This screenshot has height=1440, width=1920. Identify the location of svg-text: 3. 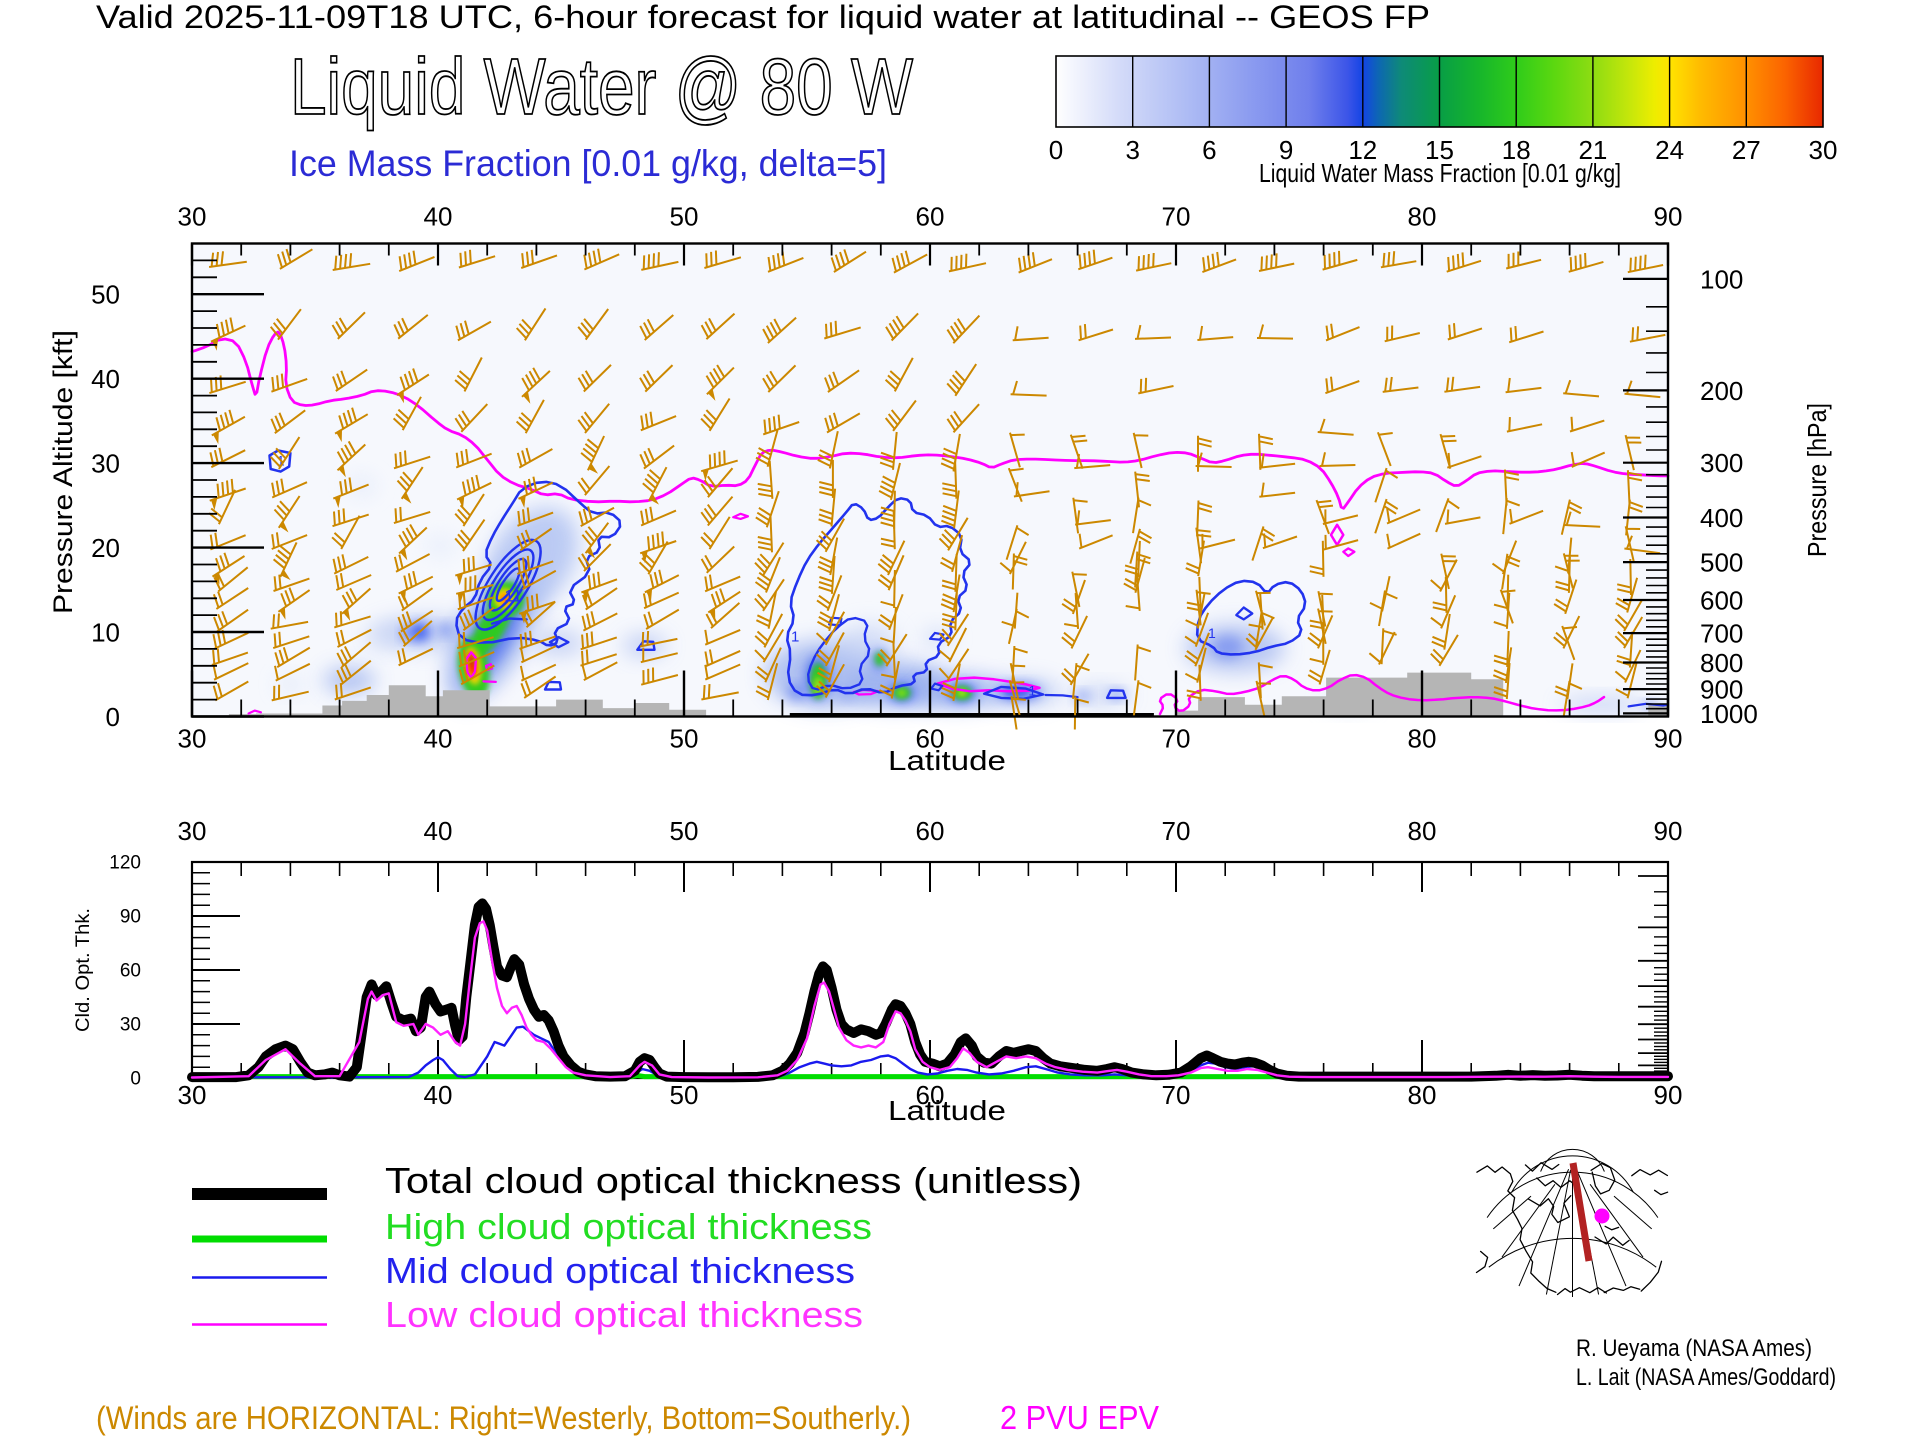
(1132, 150).